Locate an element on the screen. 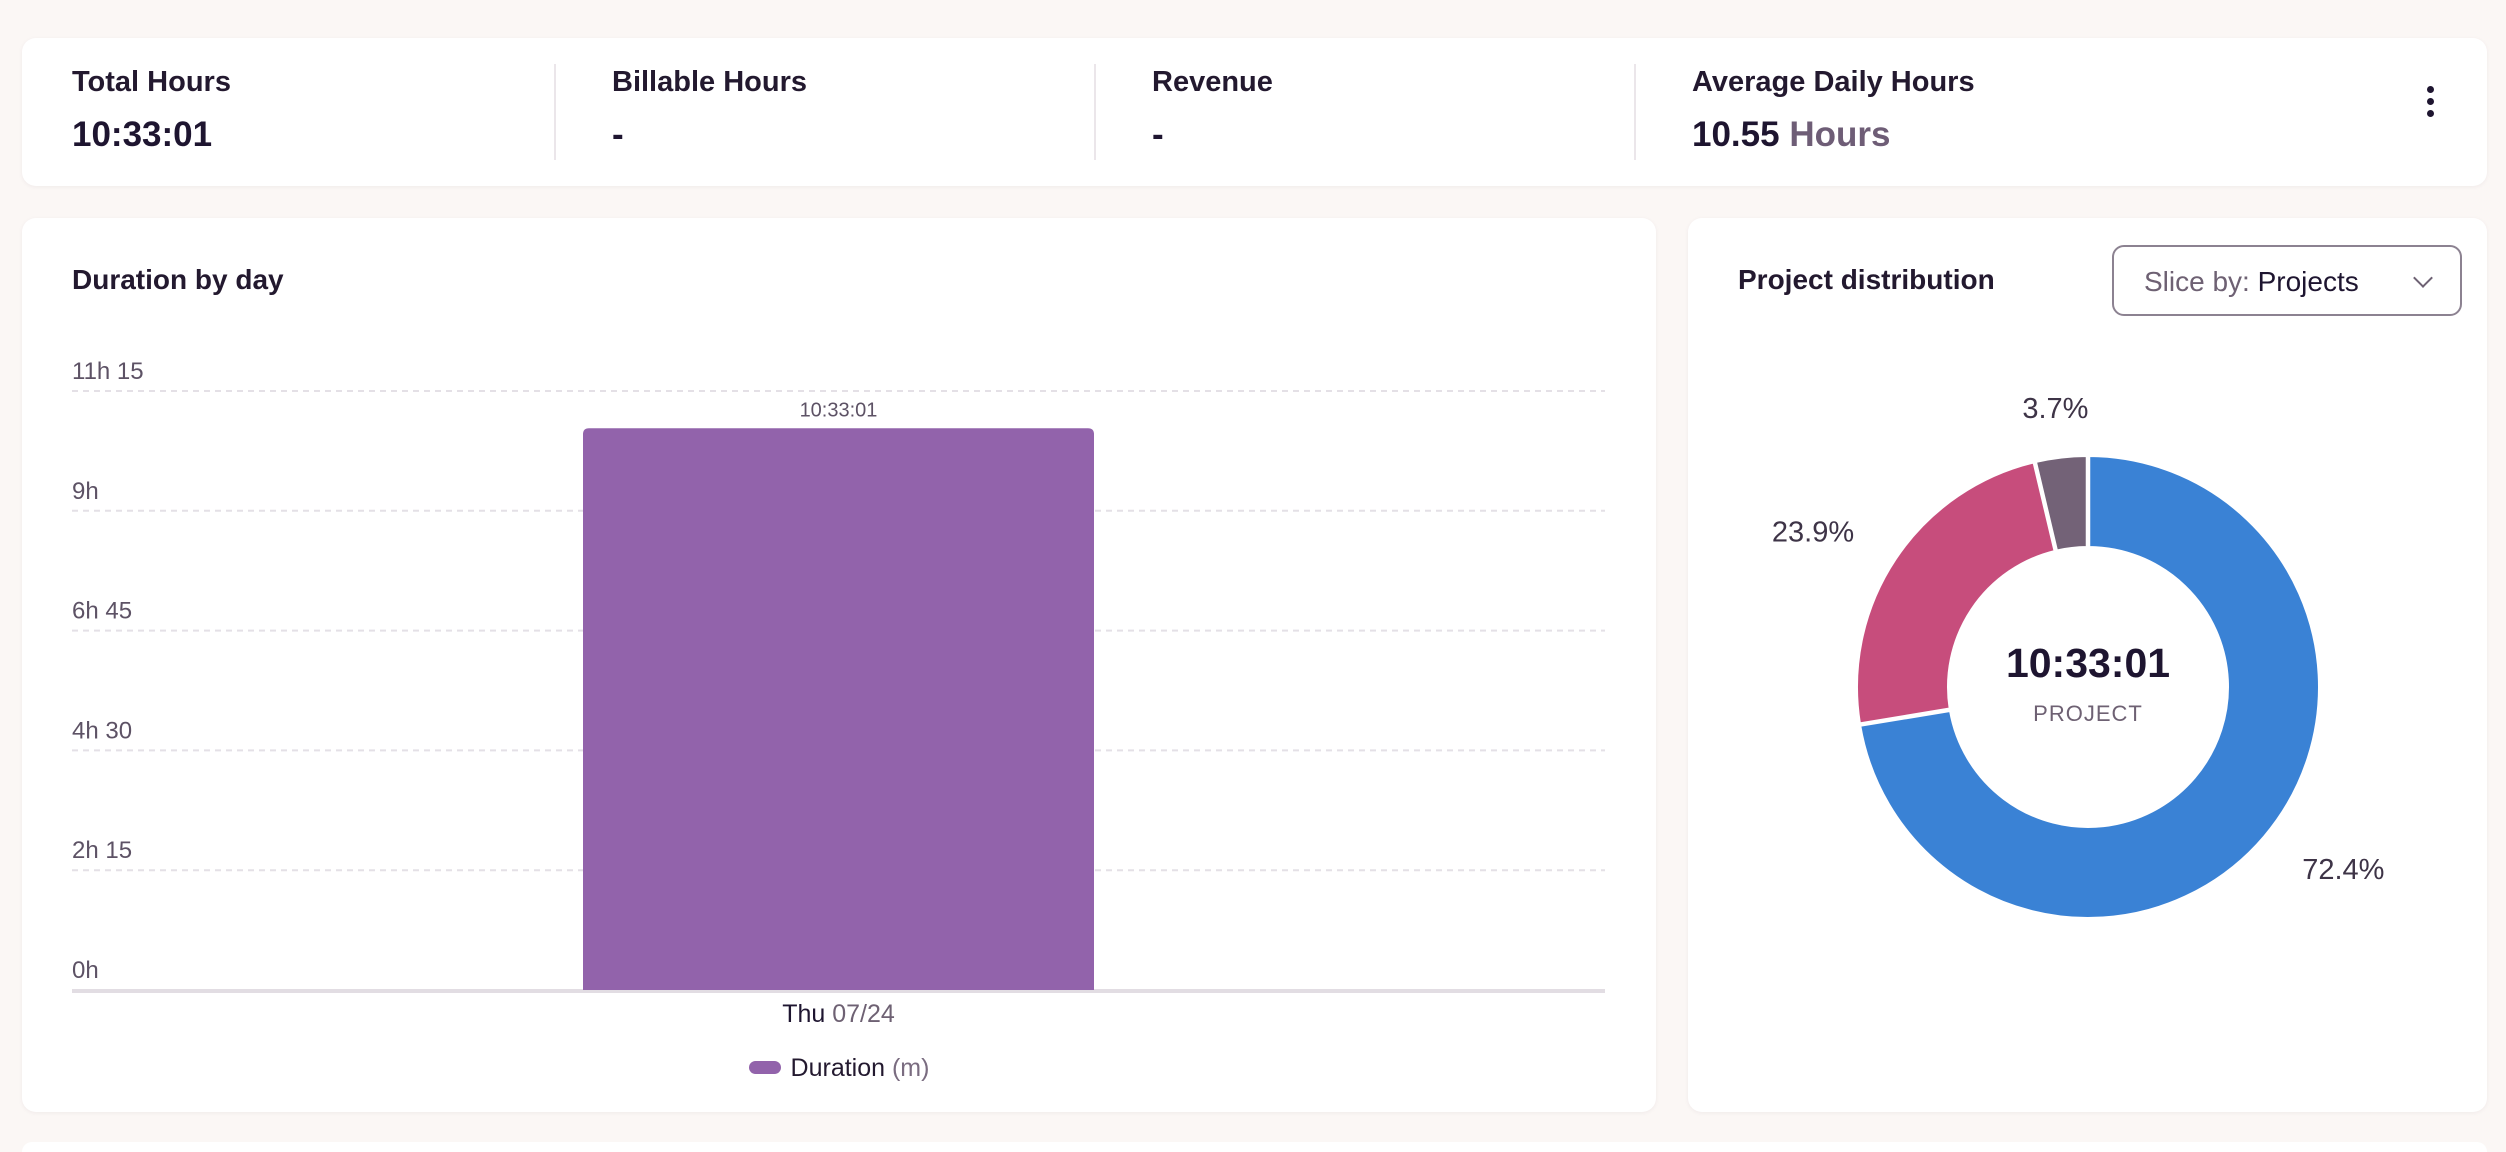 This screenshot has height=1152, width=2506. donut-center-label: PROJECT is located at coordinates (2088, 713).